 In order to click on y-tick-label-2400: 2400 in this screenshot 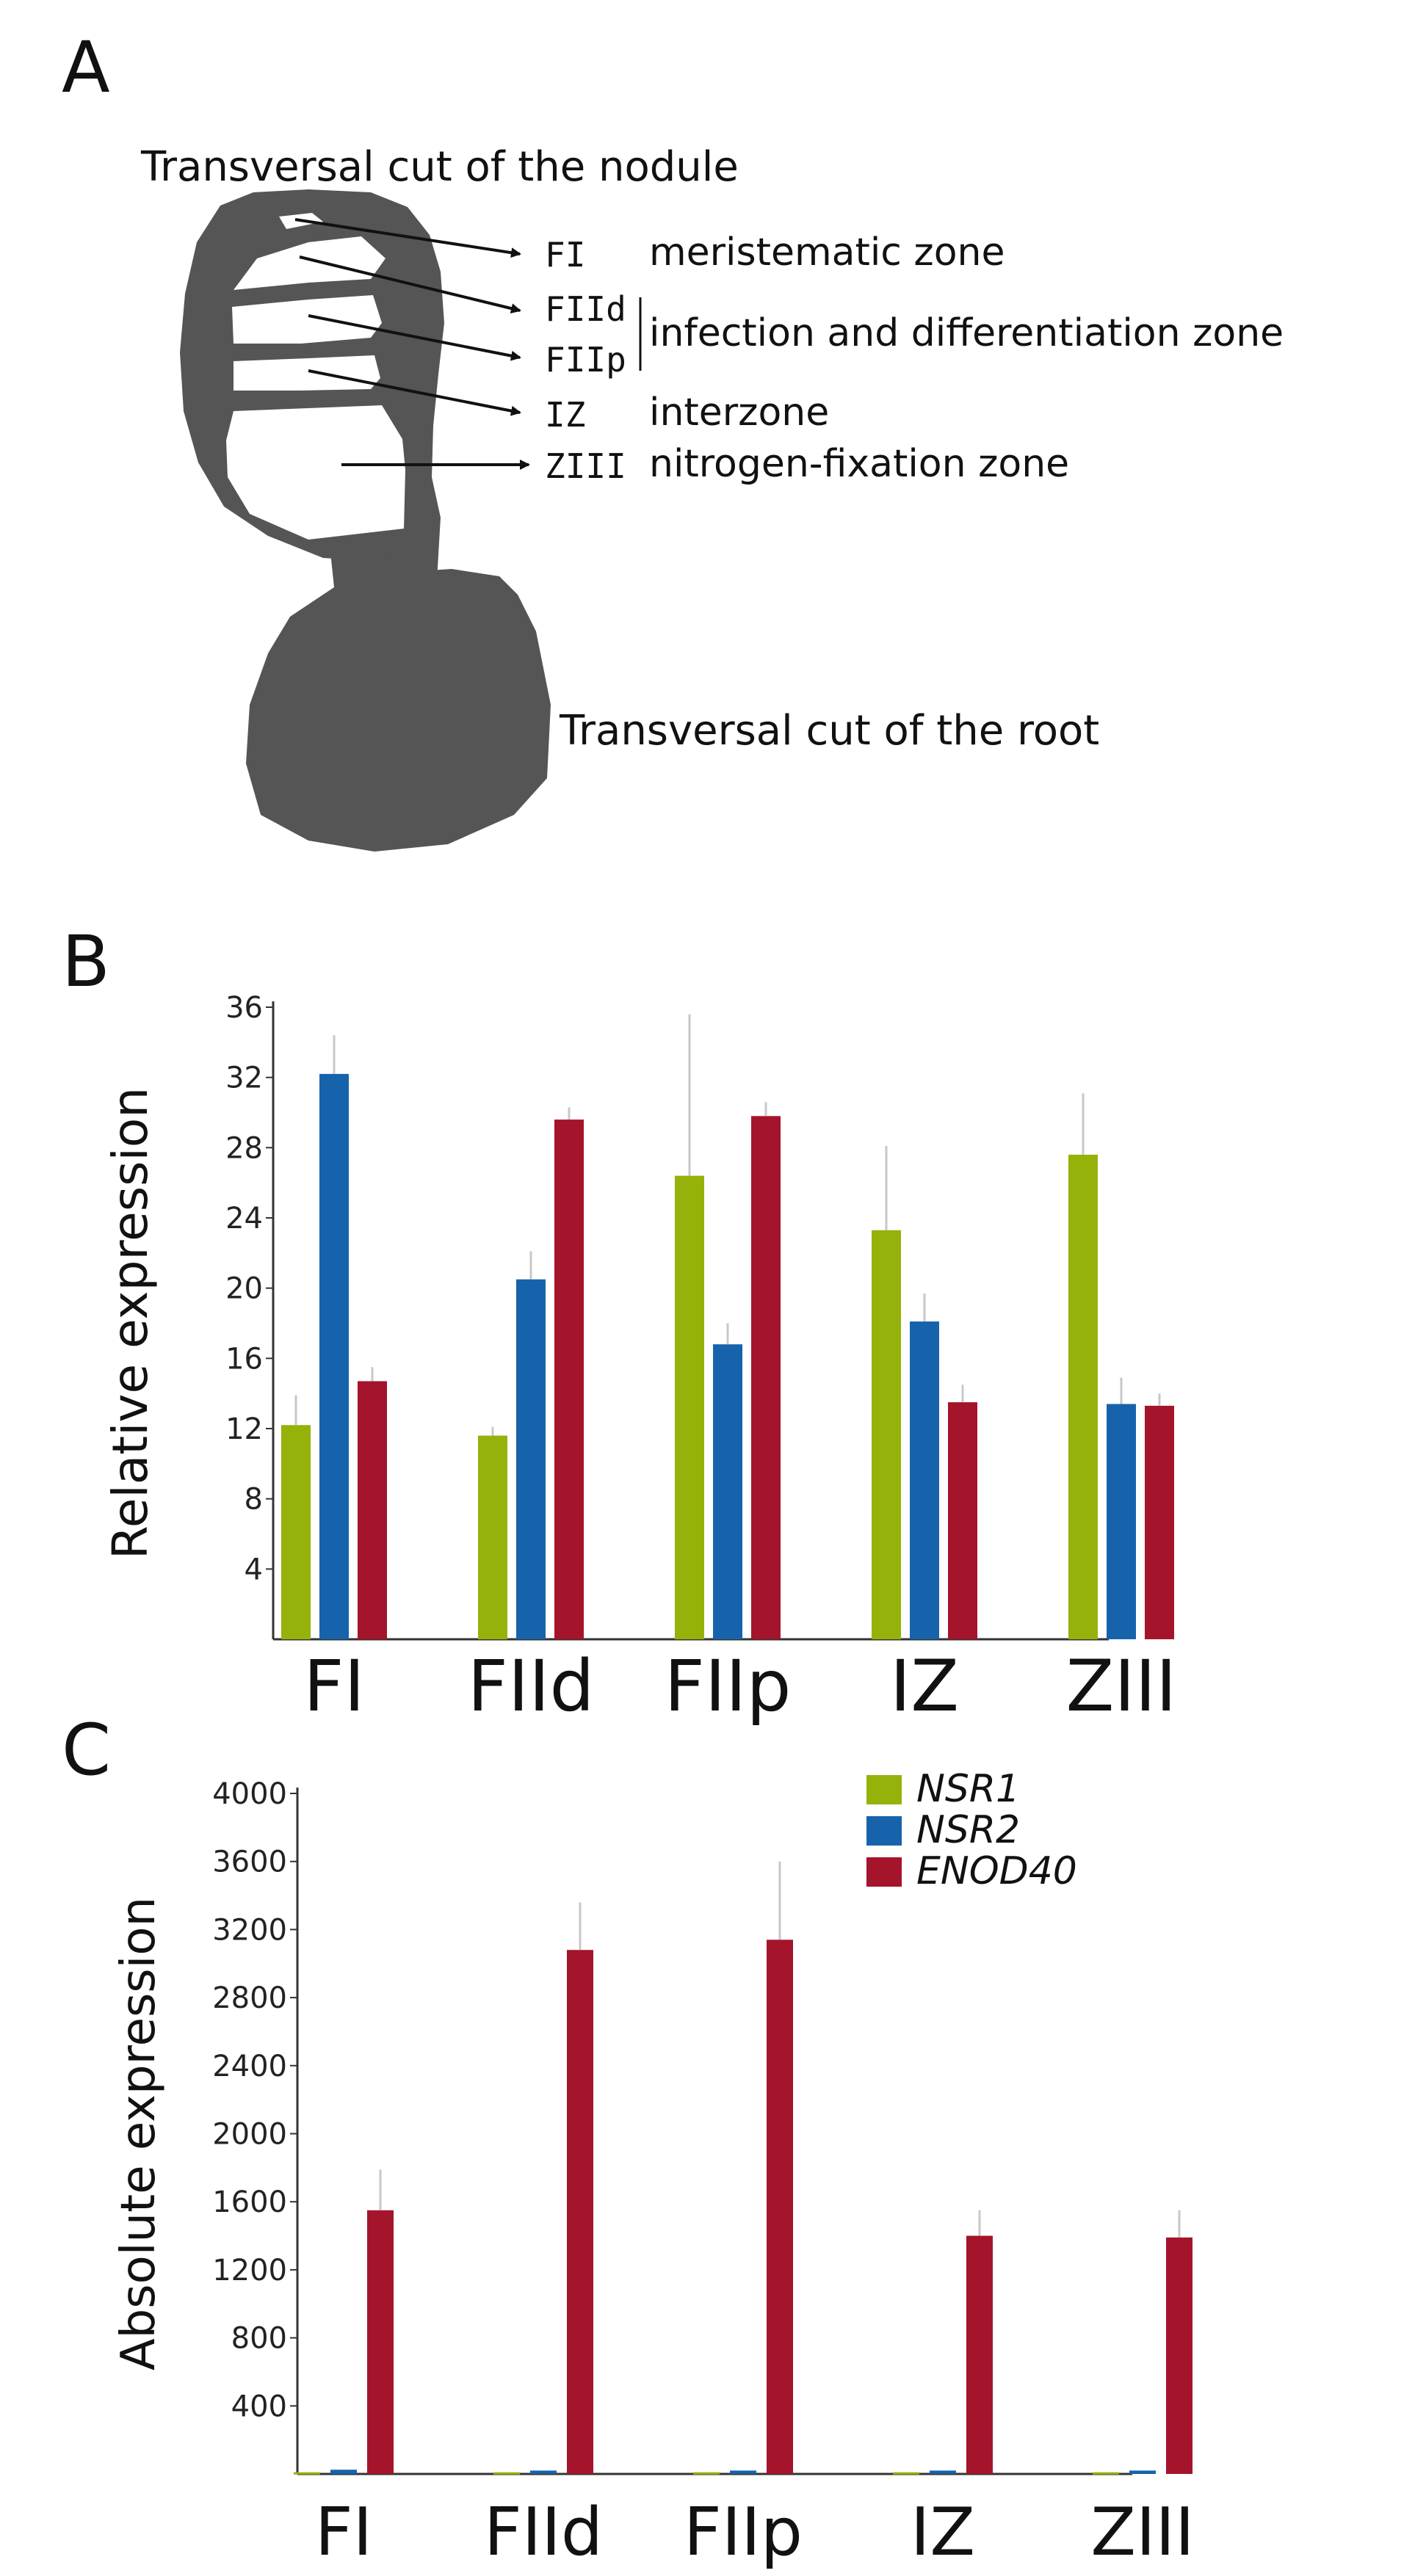, I will do `click(249, 2066)`.